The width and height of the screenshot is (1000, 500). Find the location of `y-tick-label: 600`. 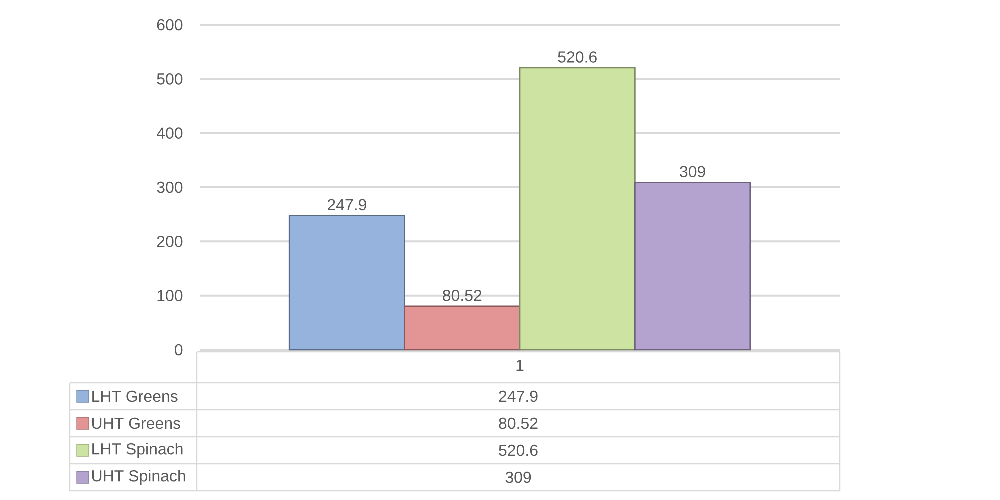

y-tick-label: 600 is located at coordinates (170, 25).